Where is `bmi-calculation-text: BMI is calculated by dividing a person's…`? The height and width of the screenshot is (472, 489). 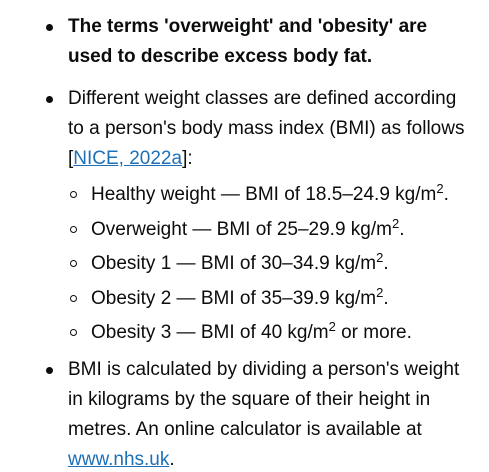 bmi-calculation-text: BMI is calculated by dividing a person's… is located at coordinates (264, 399).